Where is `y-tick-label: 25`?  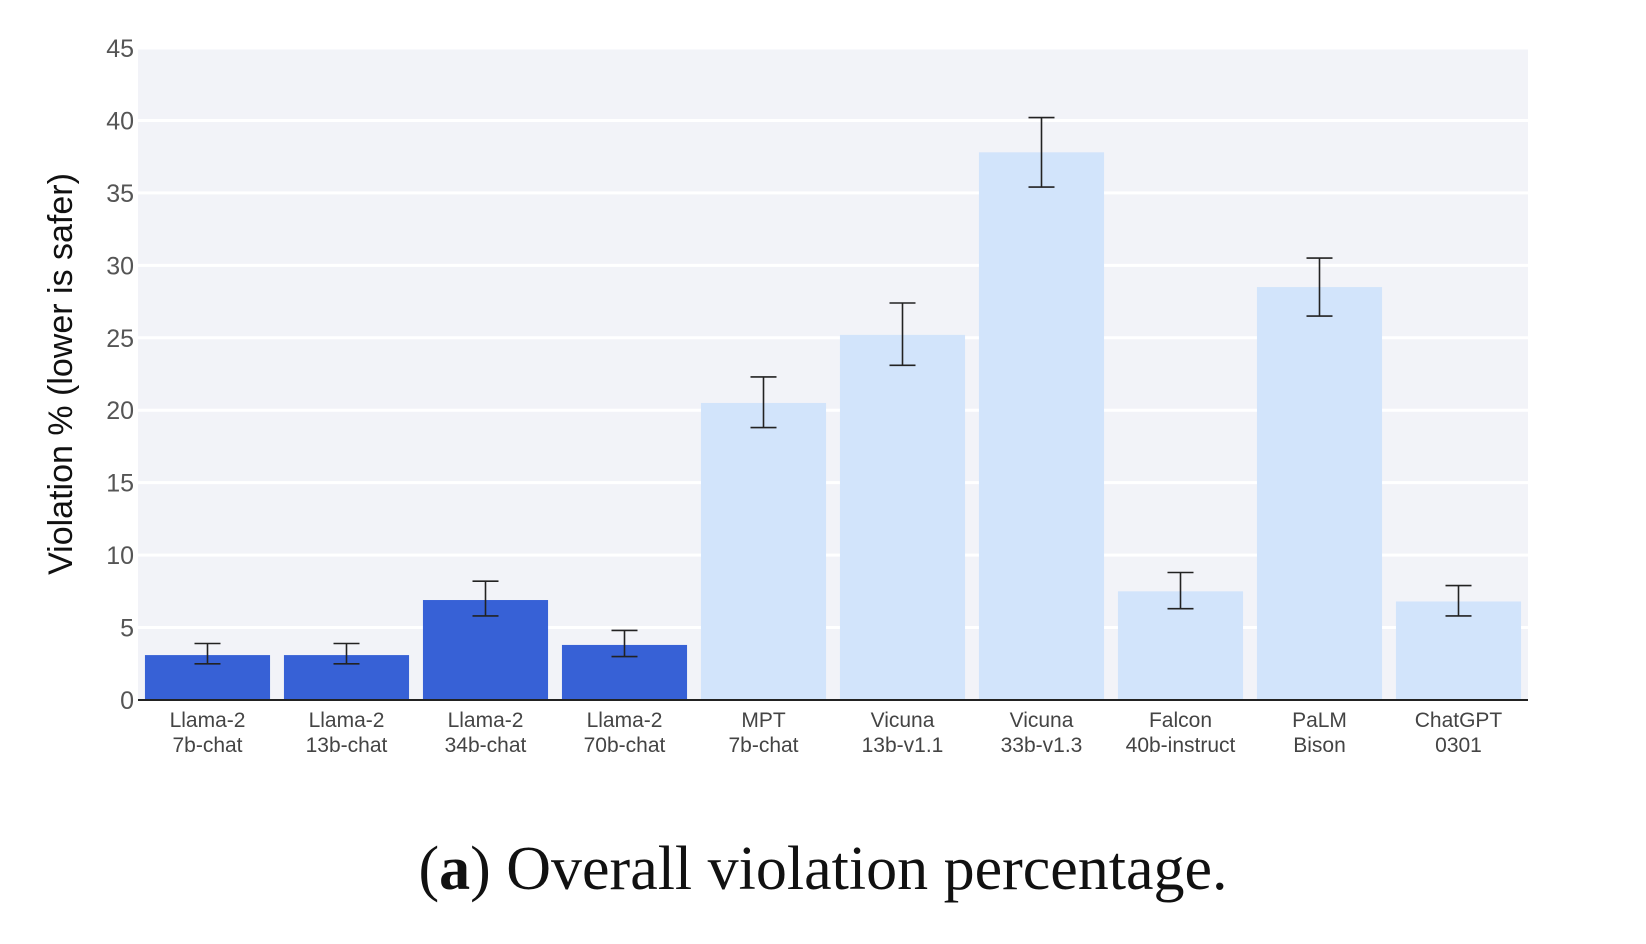
y-tick-label: 25 is located at coordinates (120, 339).